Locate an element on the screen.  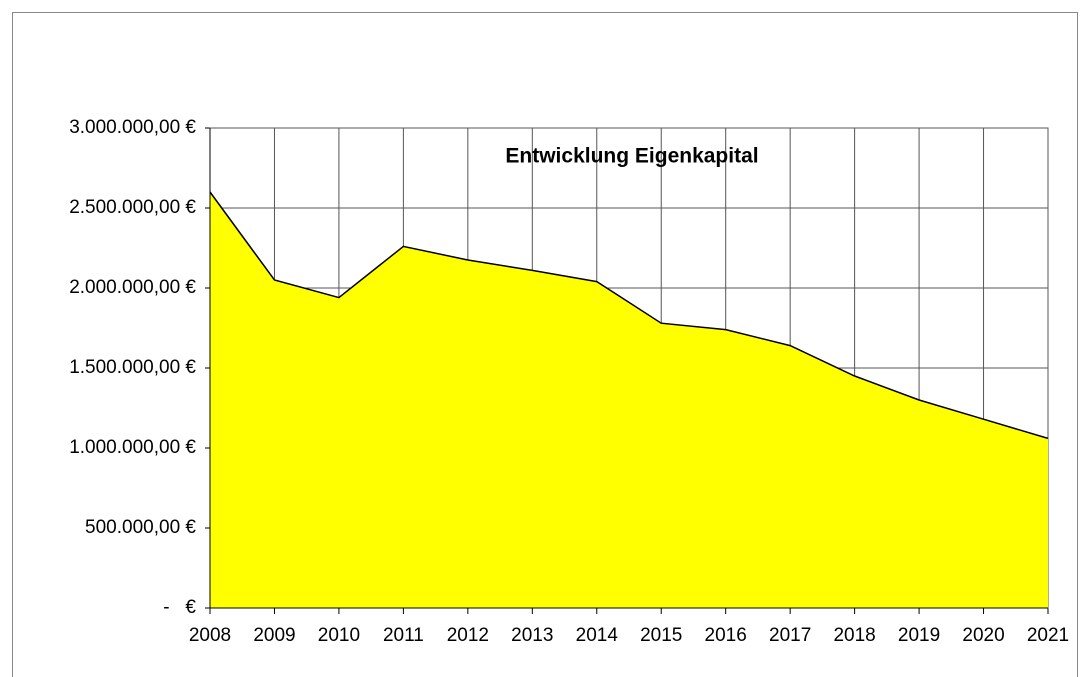
y-tick-label: 2.000.000,00 € is located at coordinates (132, 287).